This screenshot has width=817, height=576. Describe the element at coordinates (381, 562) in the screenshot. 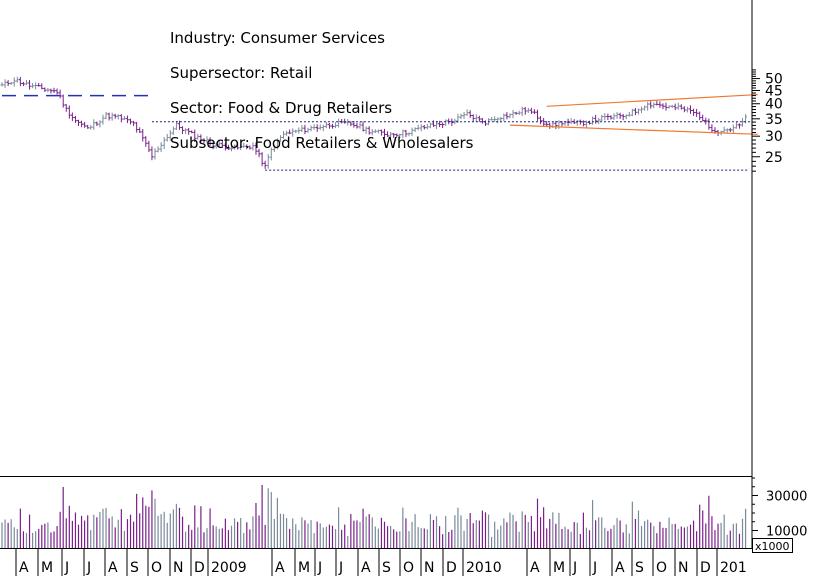

I see `time-axis-labels: A M J J A S O N D 2009 A M J J A S O N D 2010 A M J J A S O N D 201` at that location.